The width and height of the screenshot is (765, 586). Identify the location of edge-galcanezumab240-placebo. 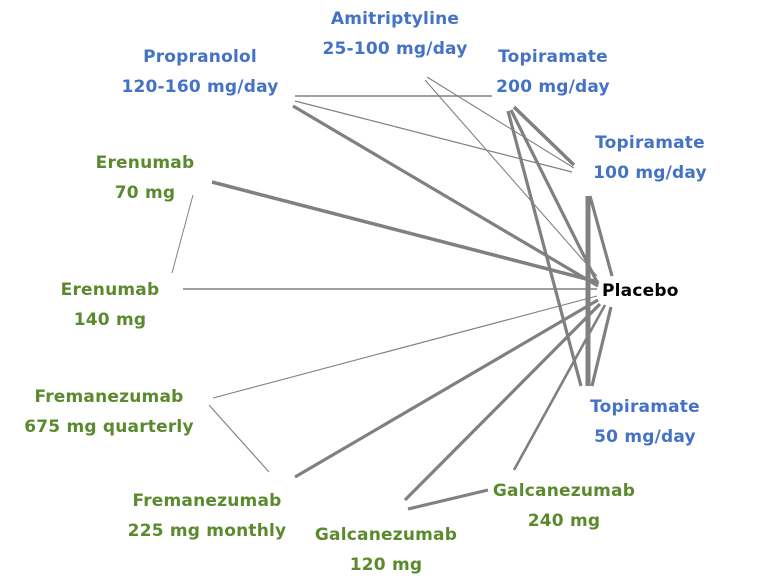
(559, 387).